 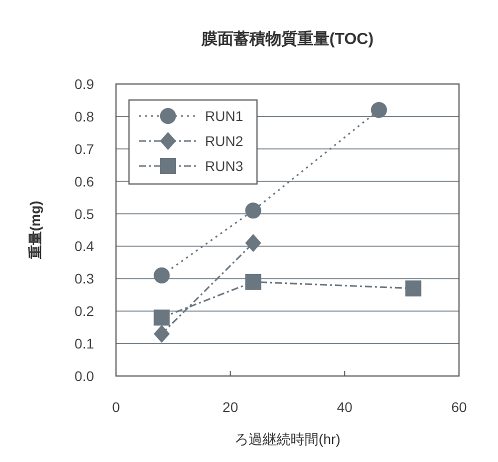 I want to click on y-tick-label: 0.2, so click(x=84, y=311).